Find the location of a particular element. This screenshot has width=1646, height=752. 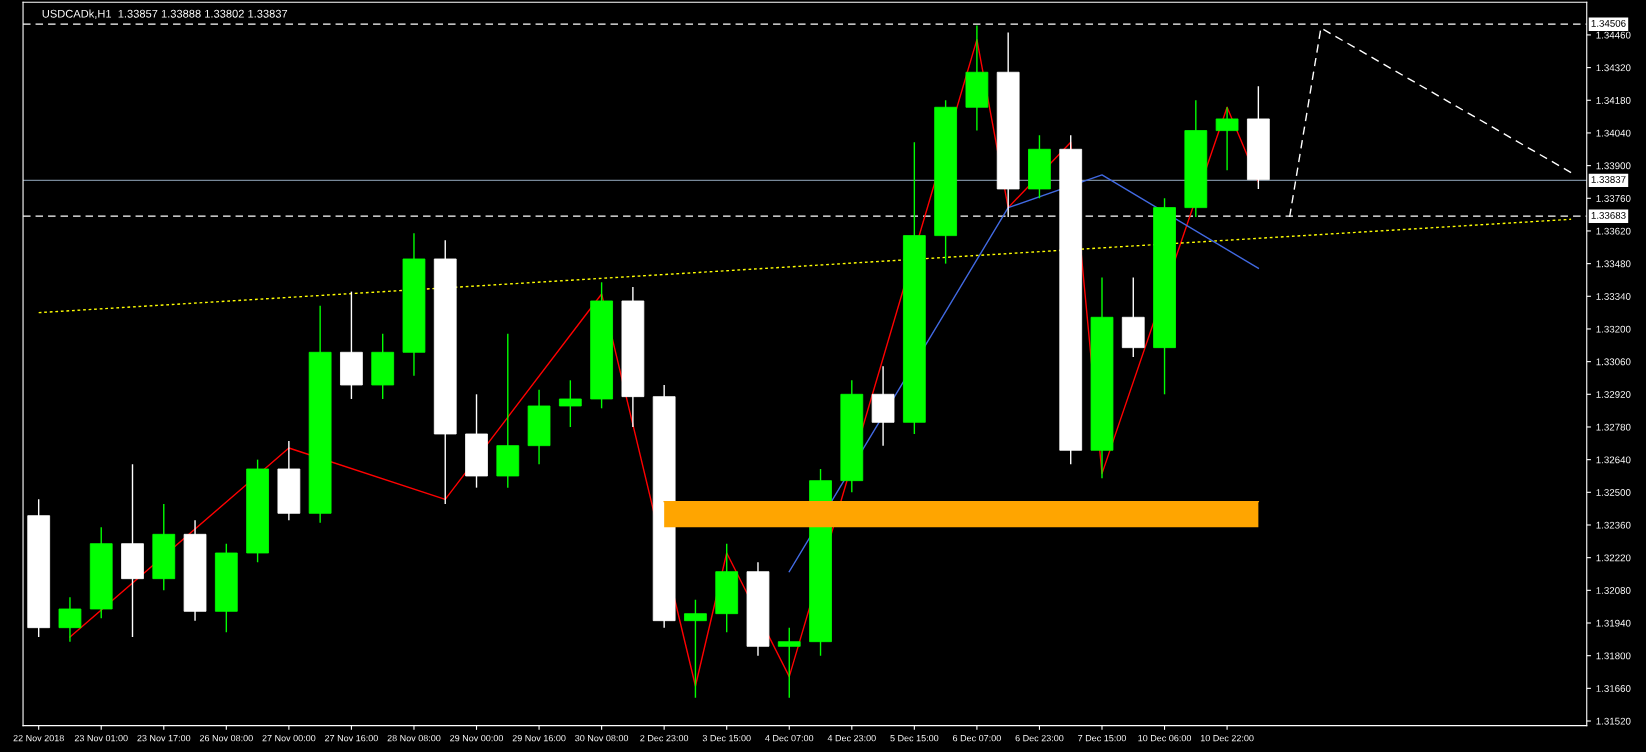

y-tick-label: 1.33060 is located at coordinates (1613, 362).